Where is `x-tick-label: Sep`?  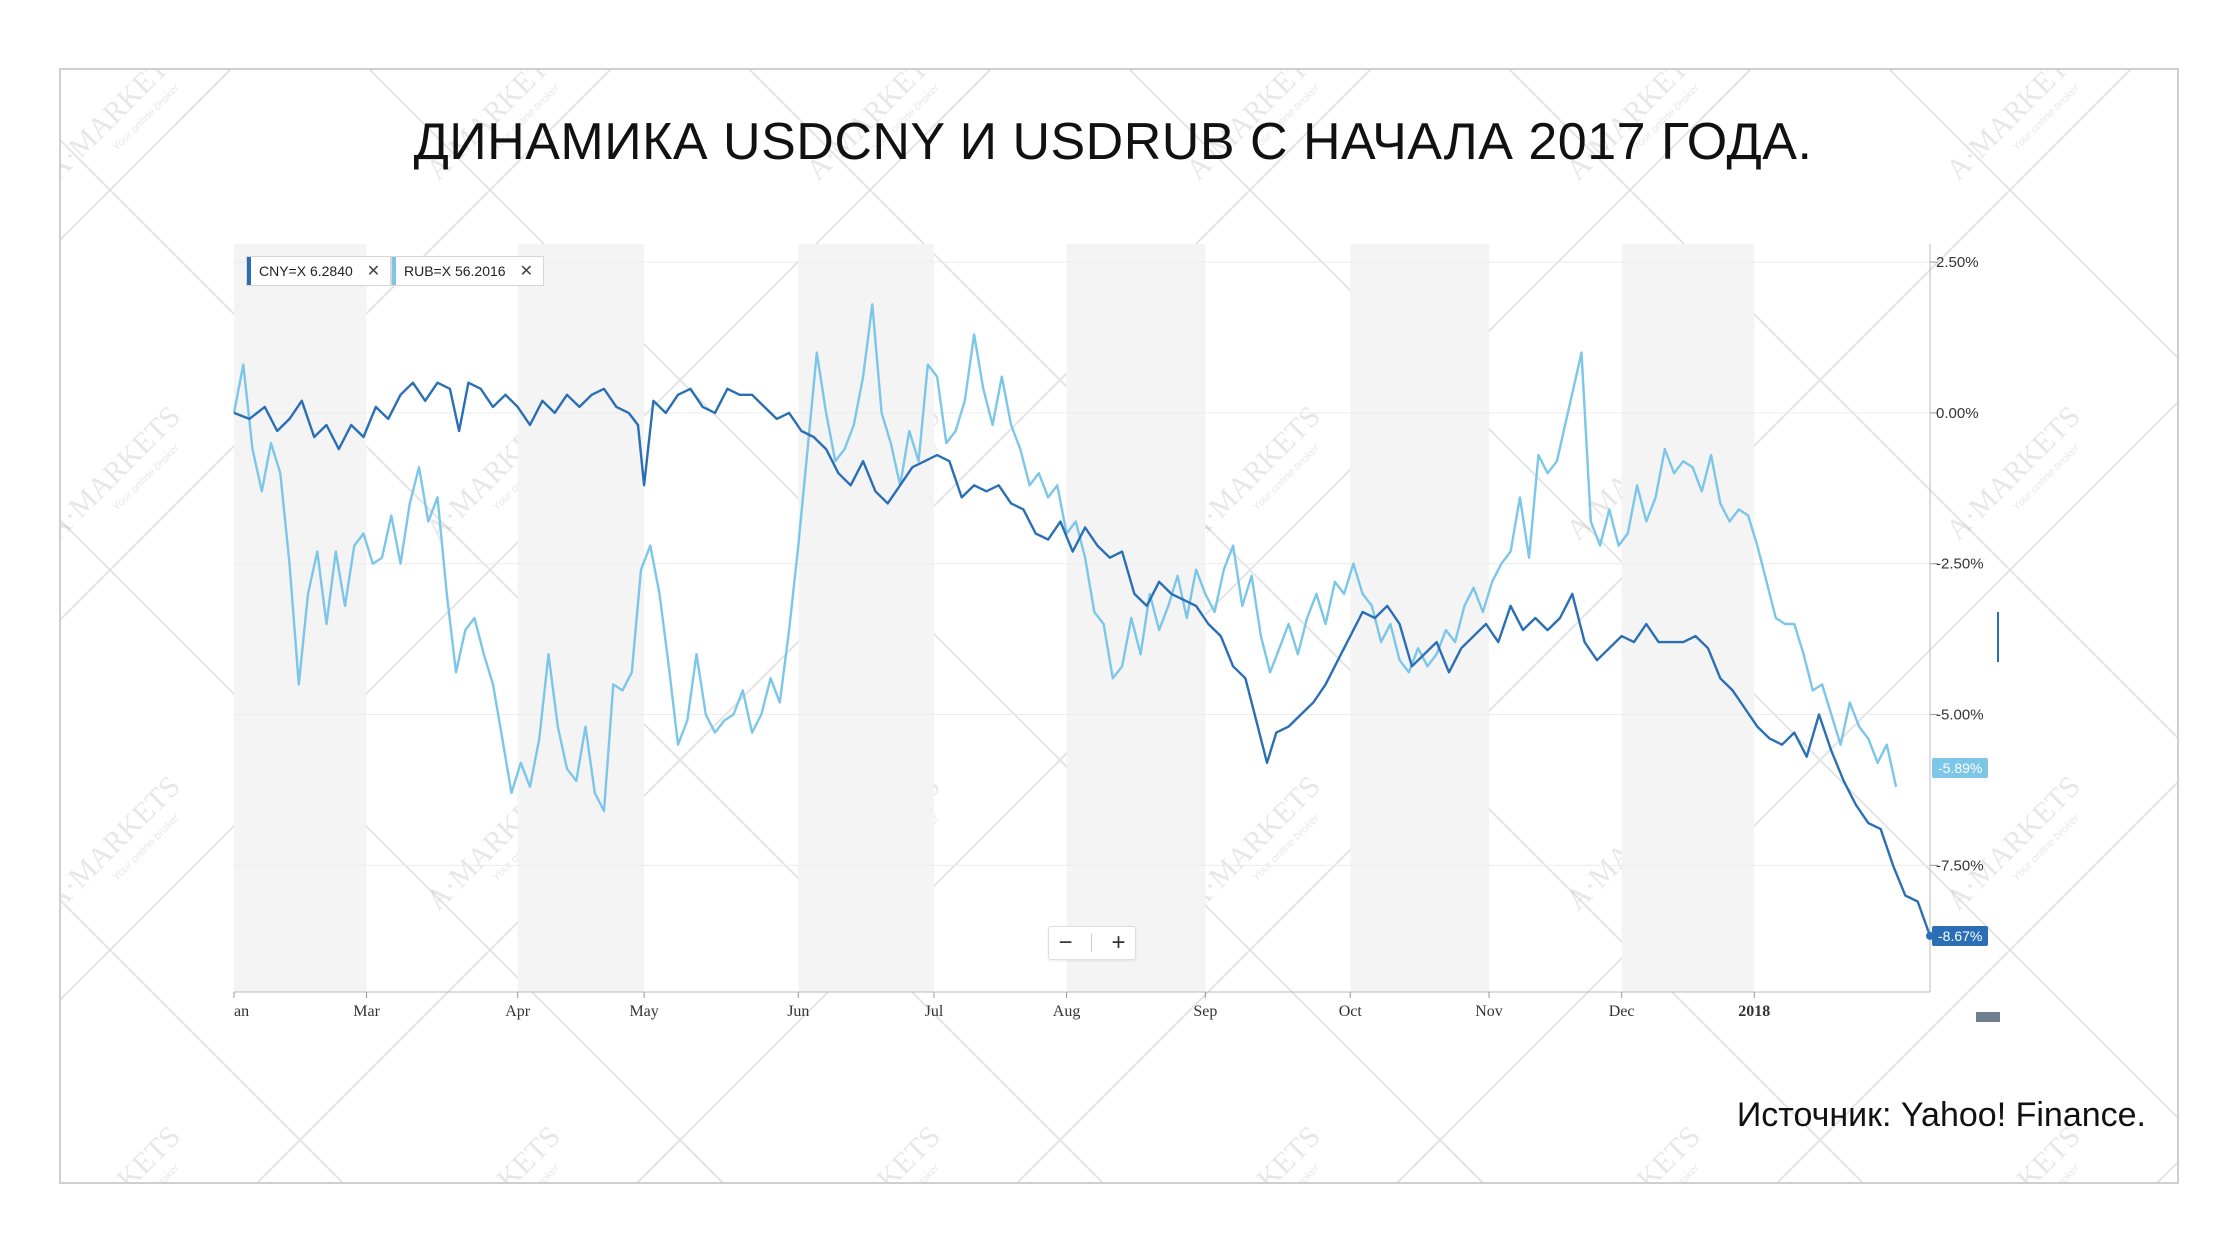
x-tick-label: Sep is located at coordinates (1205, 1011).